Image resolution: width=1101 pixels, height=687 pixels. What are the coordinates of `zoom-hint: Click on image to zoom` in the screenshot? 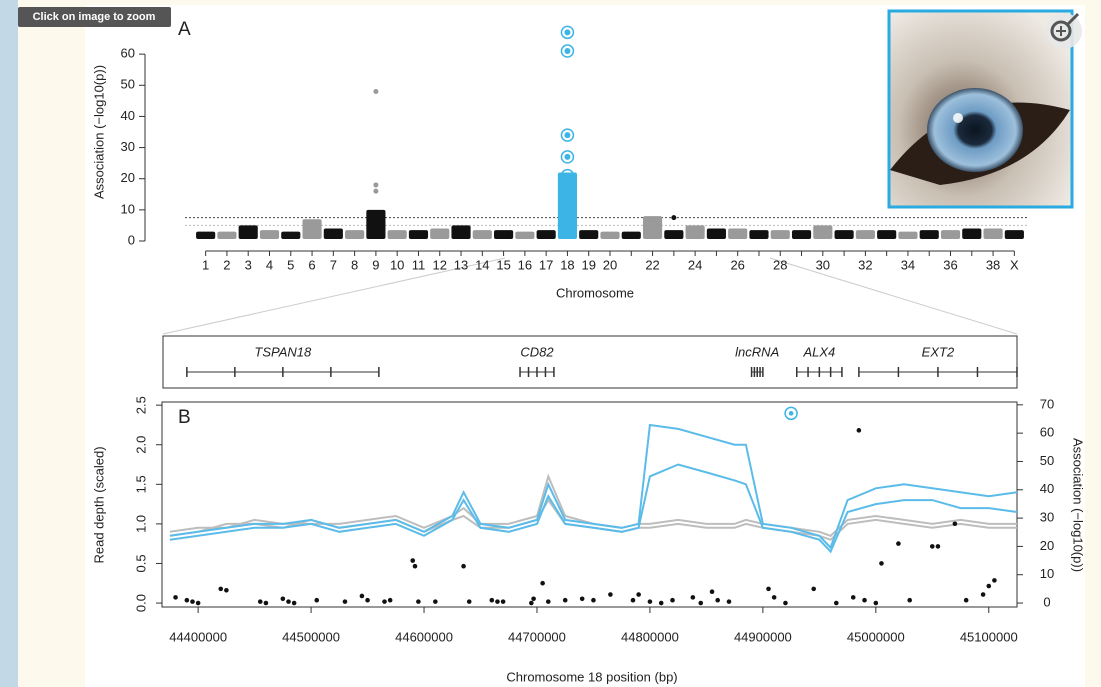 It's located at (94, 17).